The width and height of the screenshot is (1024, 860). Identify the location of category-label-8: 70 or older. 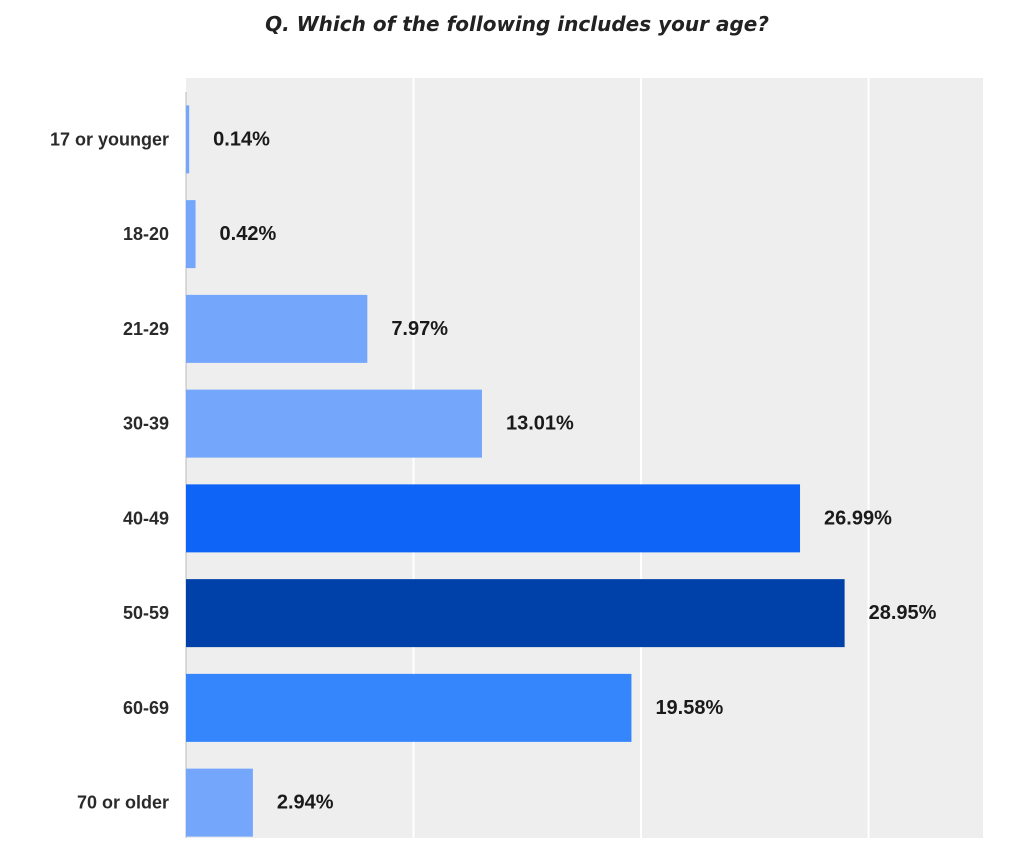
(123, 803).